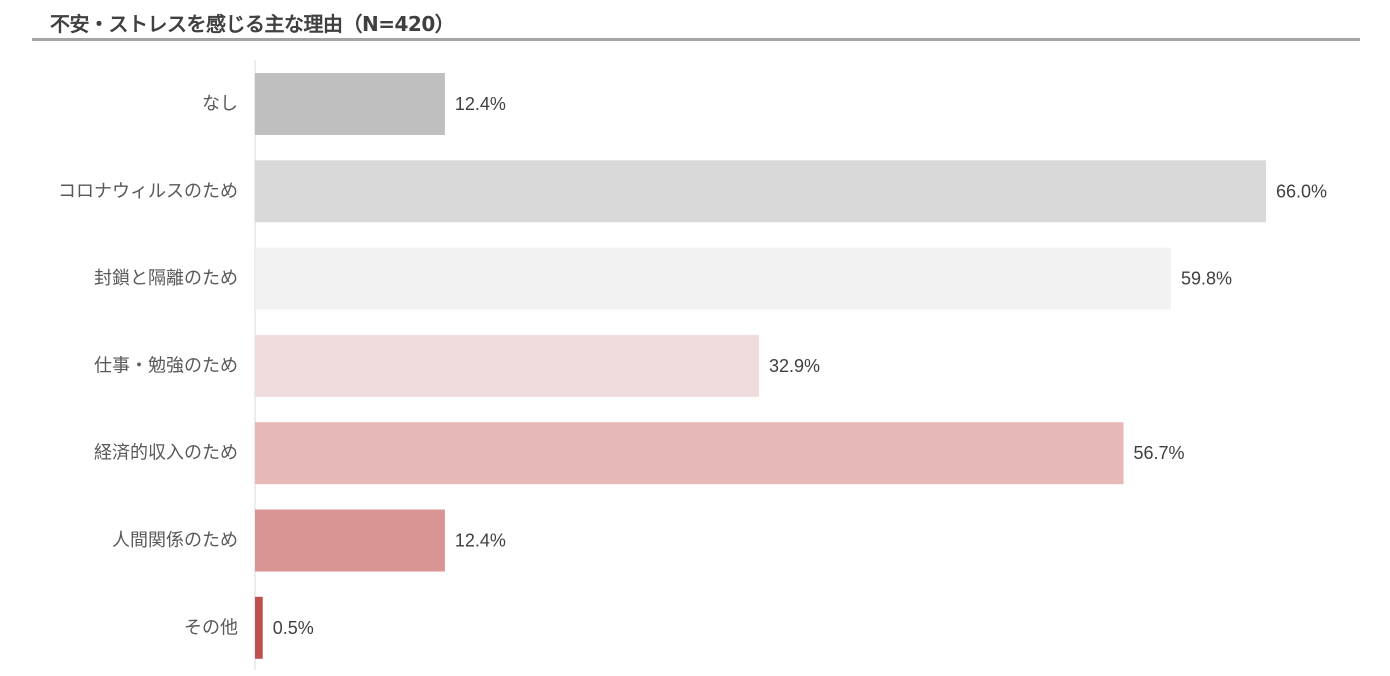 The width and height of the screenshot is (1390, 676). What do you see at coordinates (794, 366) in the screenshot?
I see `data-label: 32.9%` at bounding box center [794, 366].